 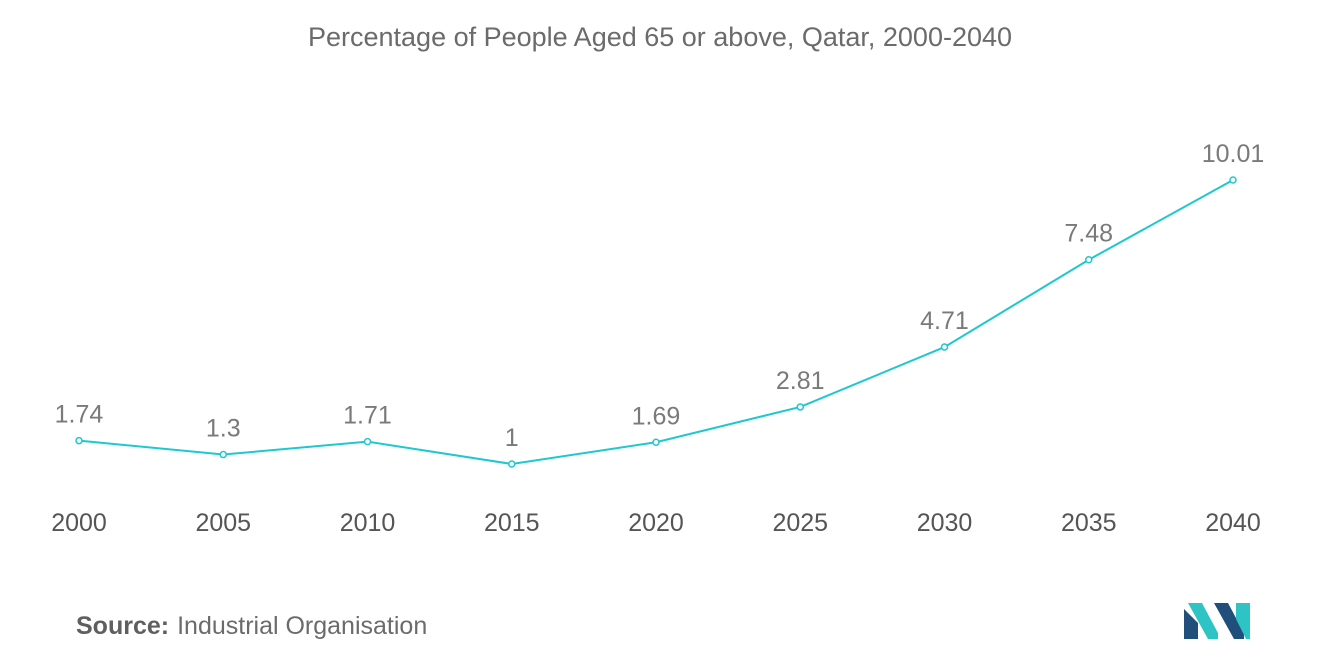 I want to click on data-label: 1, so click(x=512, y=438).